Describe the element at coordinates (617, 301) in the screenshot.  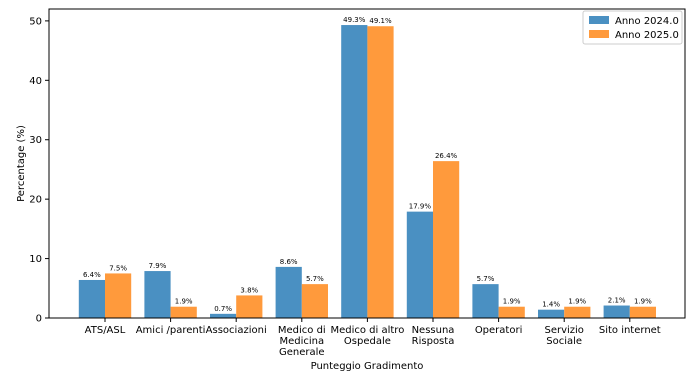
I see `data-label-0-8: 2.1%` at that location.